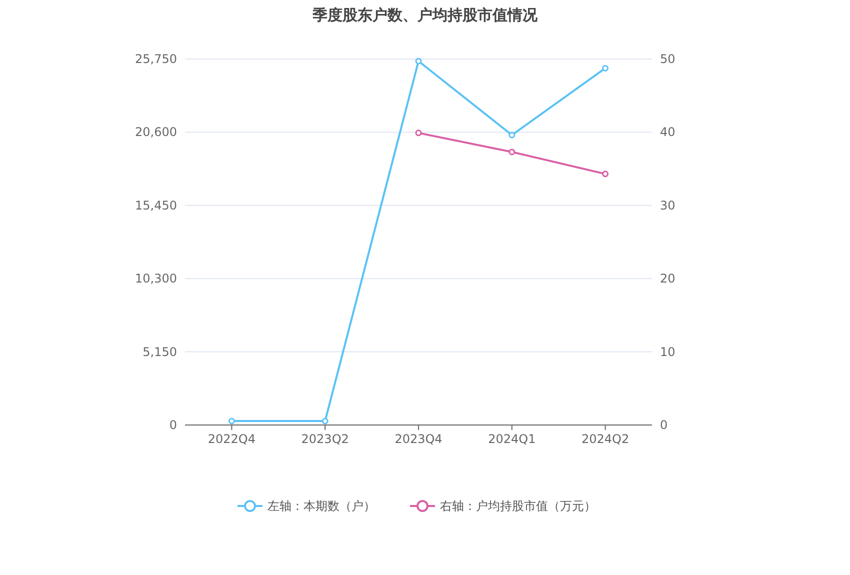  Describe the element at coordinates (322, 506) in the screenshot. I see `legend-label: 左轴：本期数（户）` at that location.